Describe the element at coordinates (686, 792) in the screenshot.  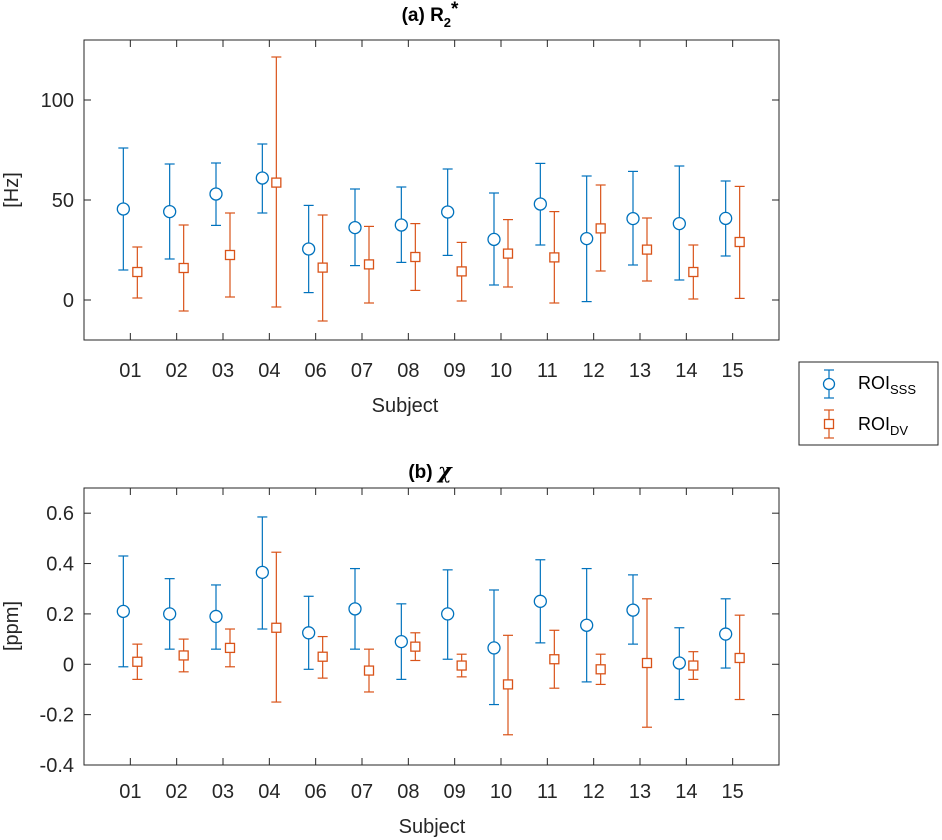
I see `x-tick-label: 14` at that location.